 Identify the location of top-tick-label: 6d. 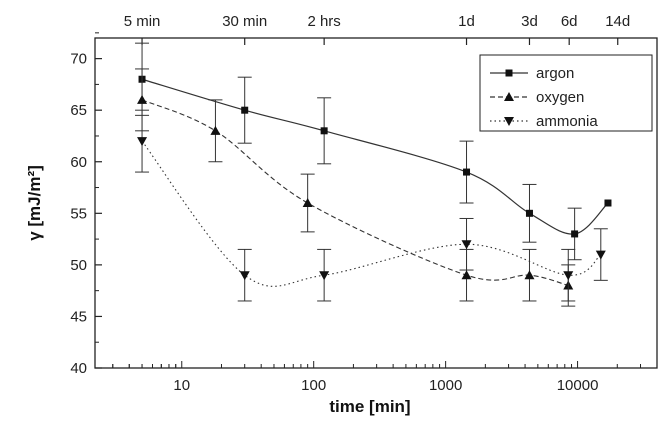
(569, 21).